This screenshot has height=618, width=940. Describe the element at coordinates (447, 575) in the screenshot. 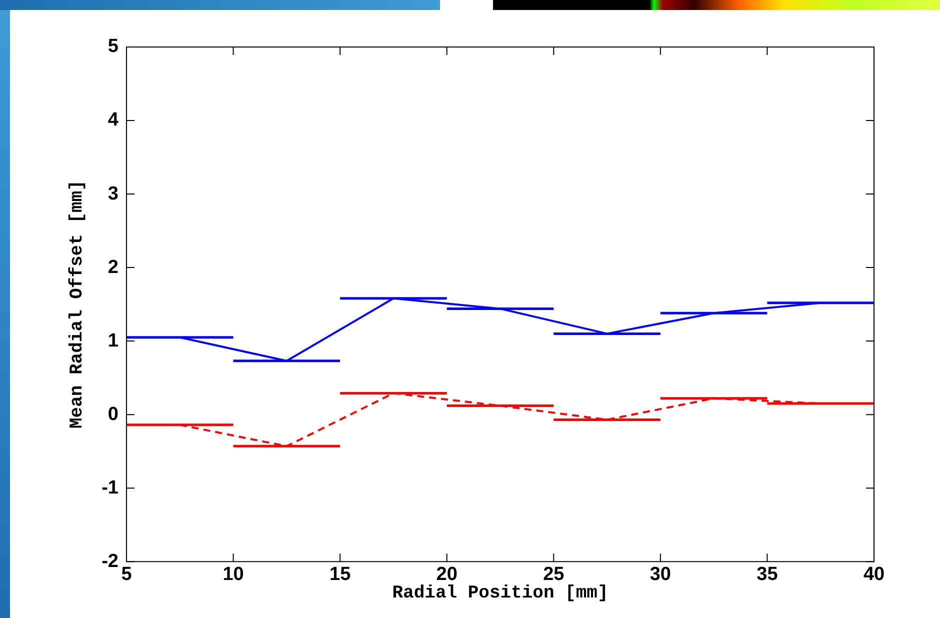

I see `x-tick-label: 20` at that location.